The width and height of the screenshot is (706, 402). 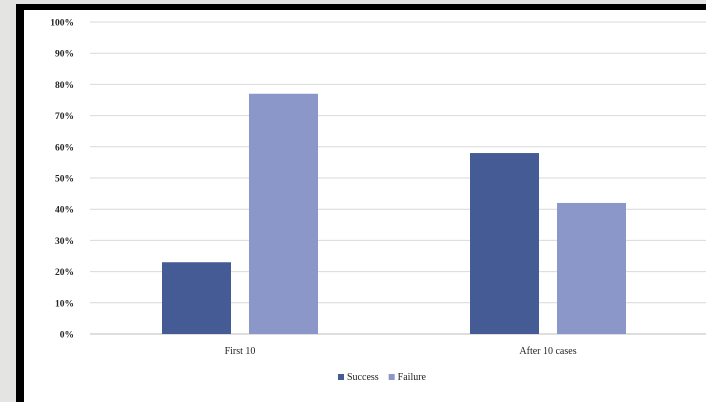 I want to click on legend-label-failure: Failure, so click(x=412, y=377).